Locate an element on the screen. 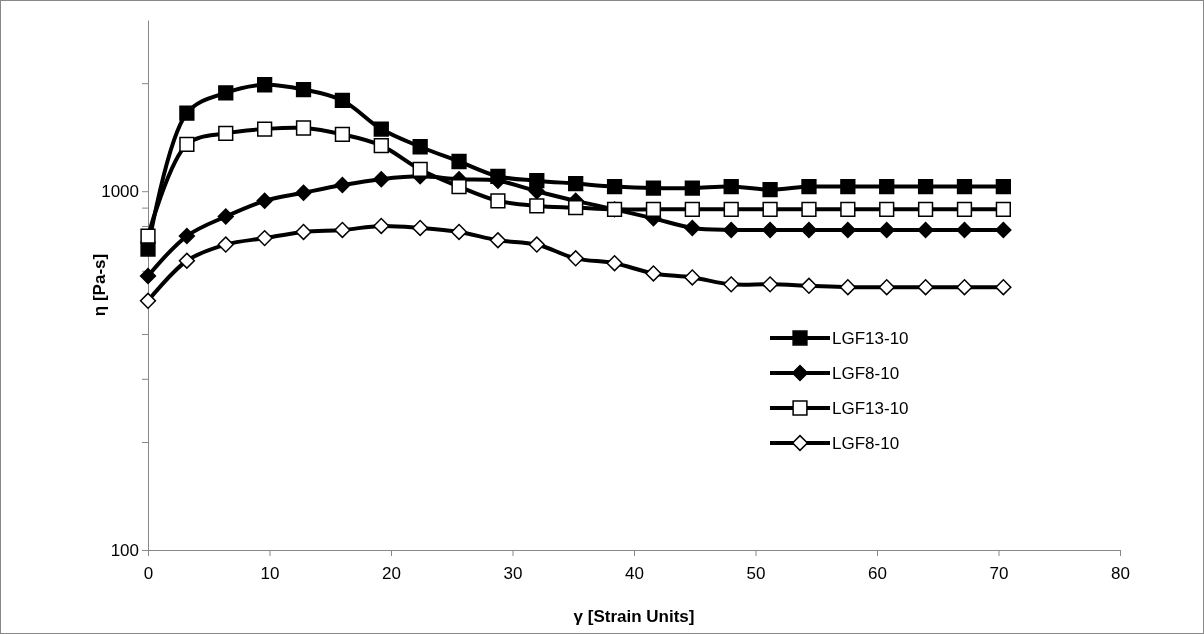  x-tick-label: 40 is located at coordinates (634, 574).